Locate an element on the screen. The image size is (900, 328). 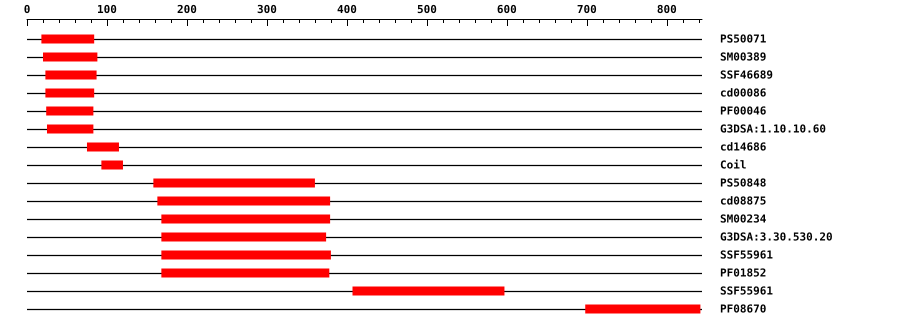
y-tick-label: cd08875 is located at coordinates (743, 201).